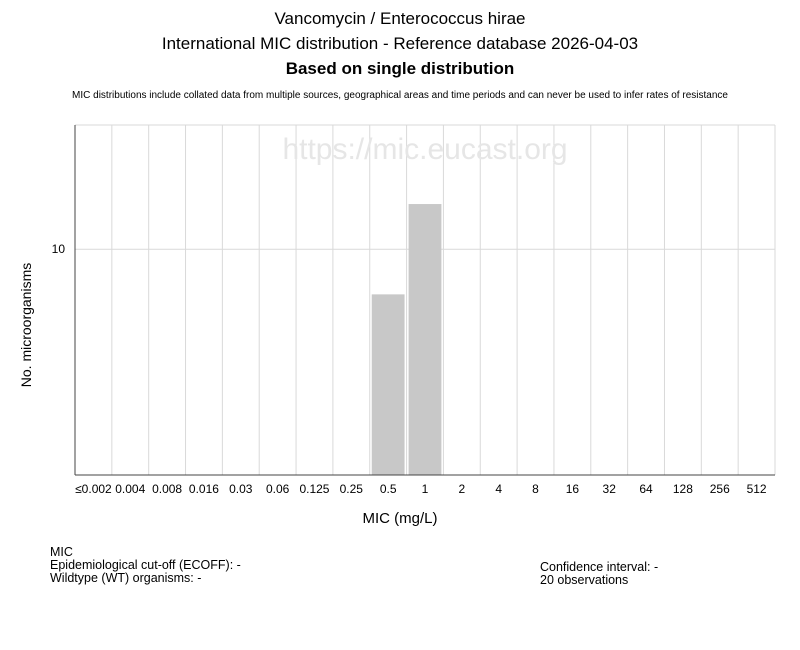 This screenshot has width=800, height=650. Describe the element at coordinates (126, 578) in the screenshot. I see `wildtype-text: Wildtype (WT) organisms: -` at that location.